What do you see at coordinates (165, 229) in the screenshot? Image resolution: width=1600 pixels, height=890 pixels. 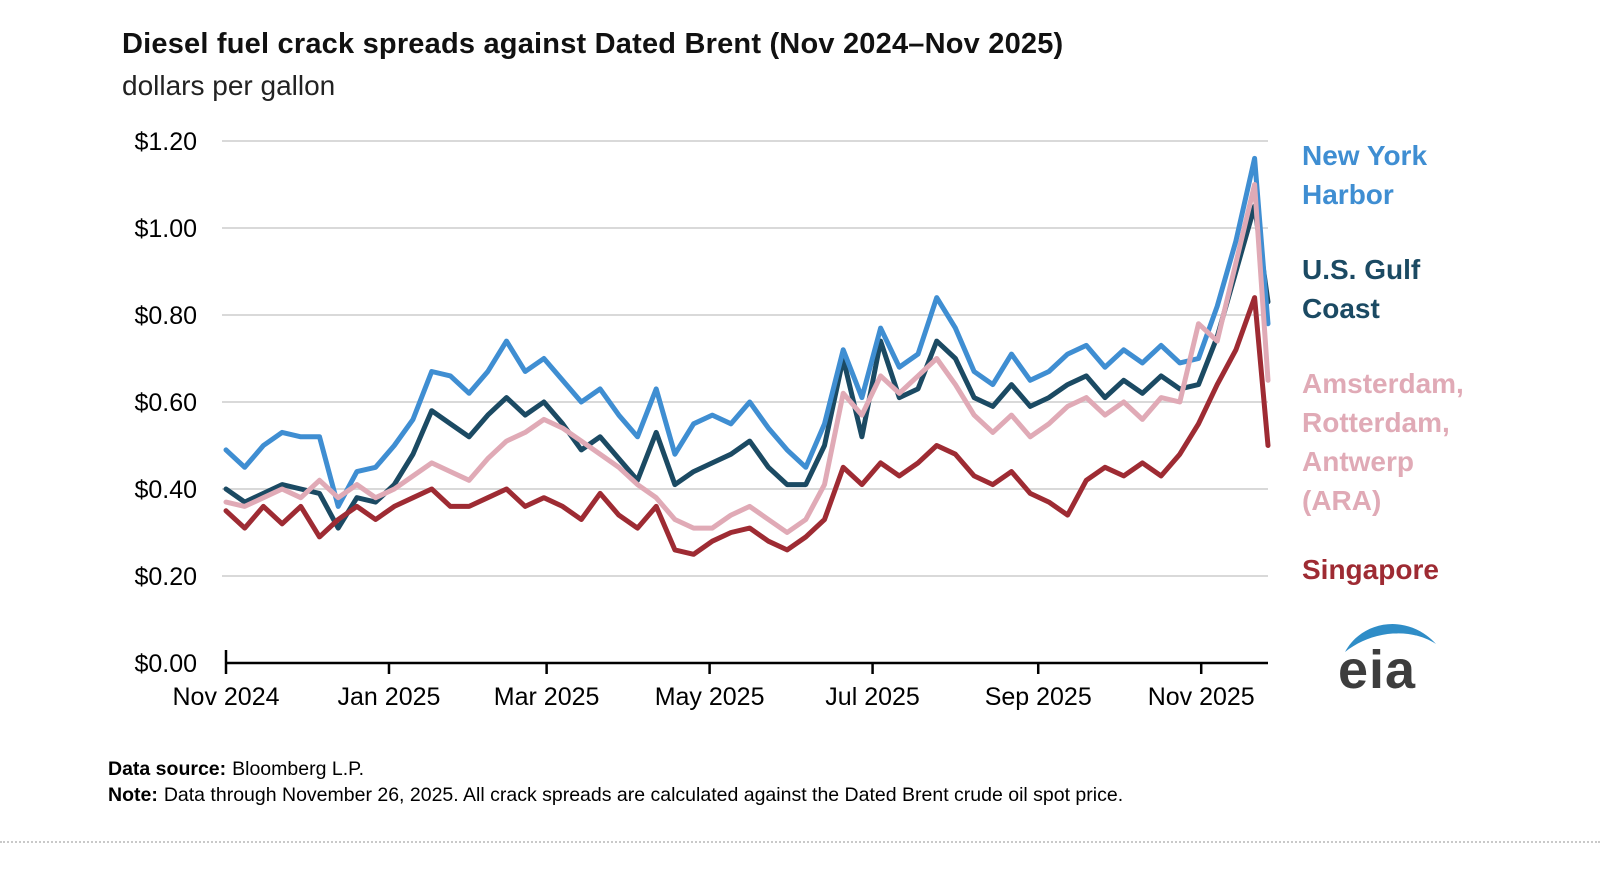 I see `y-tick-label: $1.00` at bounding box center [165, 229].